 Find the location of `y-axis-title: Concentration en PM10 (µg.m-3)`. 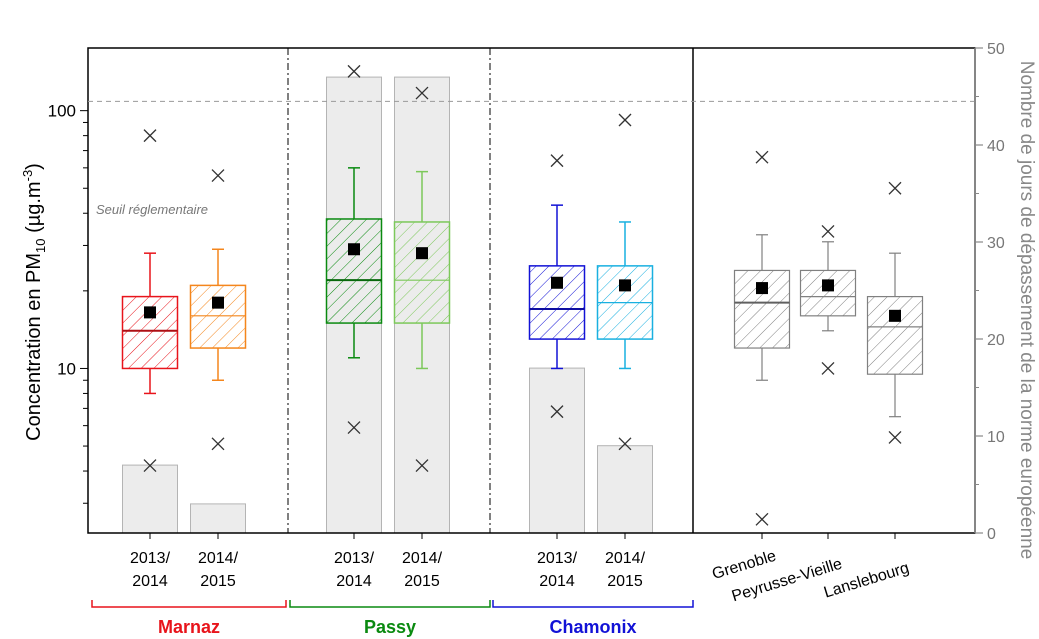

y-axis-title: Concentration en PM10 (µg.m-3) is located at coordinates (34, 302).